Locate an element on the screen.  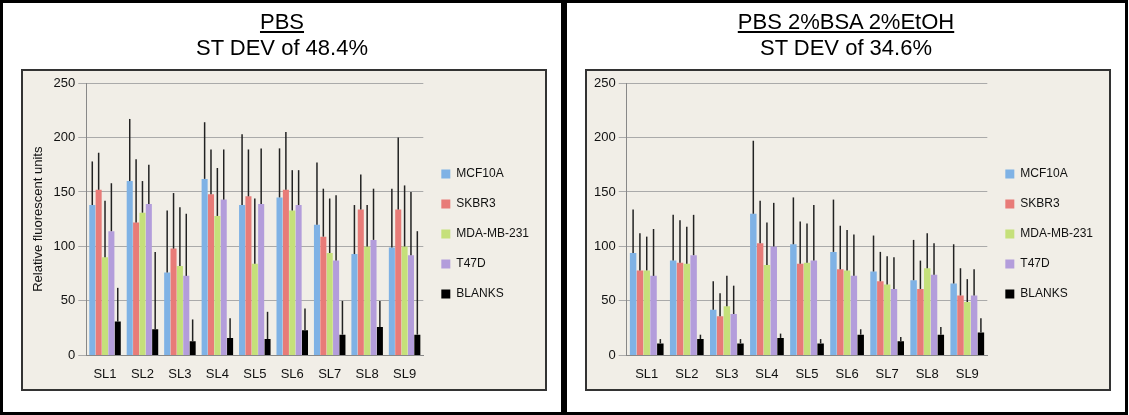
chart-subtitle: ST DEV of 48.4% is located at coordinates (282, 48).